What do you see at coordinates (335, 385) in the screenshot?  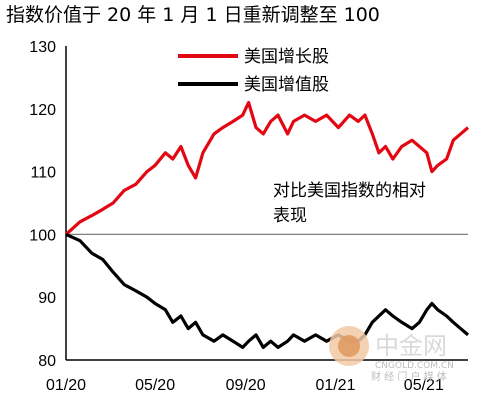 I see `x-tick-label: 01/21` at bounding box center [335, 385].